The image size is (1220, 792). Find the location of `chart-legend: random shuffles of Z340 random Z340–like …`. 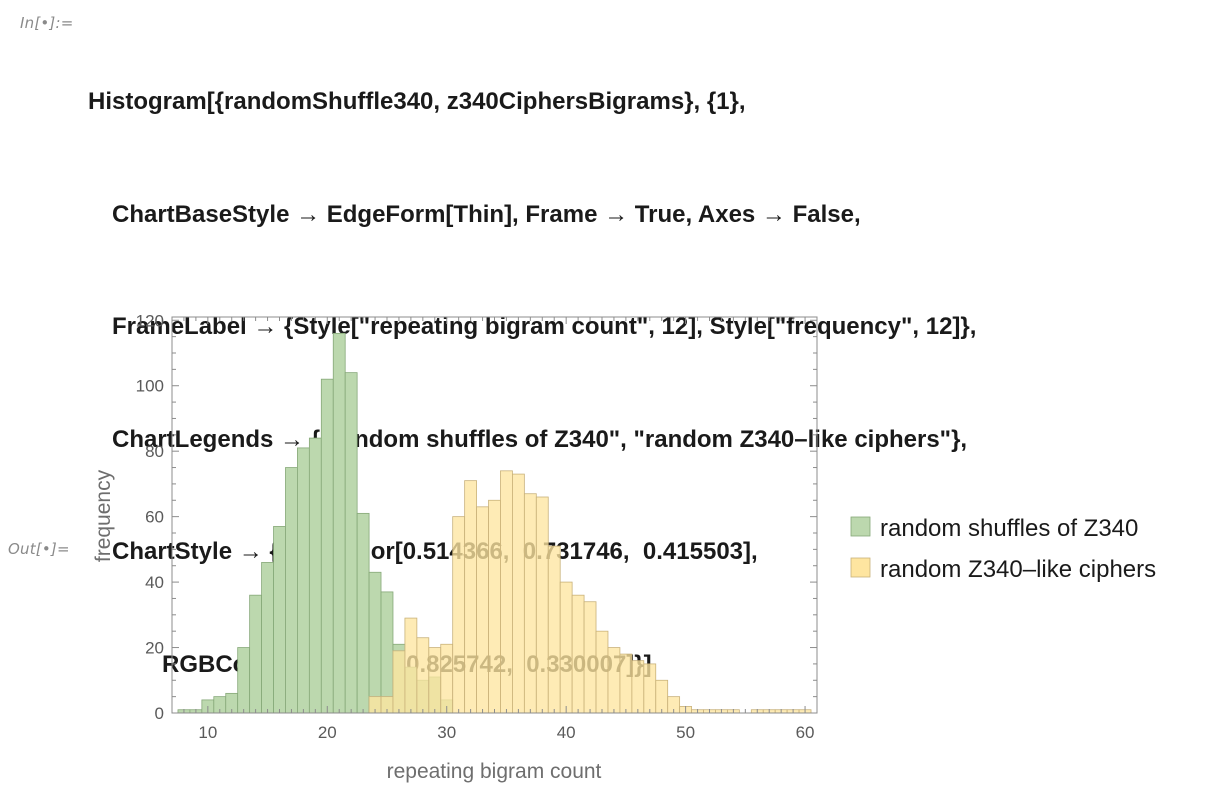

chart-legend: random shuffles of Z340 random Z340–like … is located at coordinates (1003, 549).